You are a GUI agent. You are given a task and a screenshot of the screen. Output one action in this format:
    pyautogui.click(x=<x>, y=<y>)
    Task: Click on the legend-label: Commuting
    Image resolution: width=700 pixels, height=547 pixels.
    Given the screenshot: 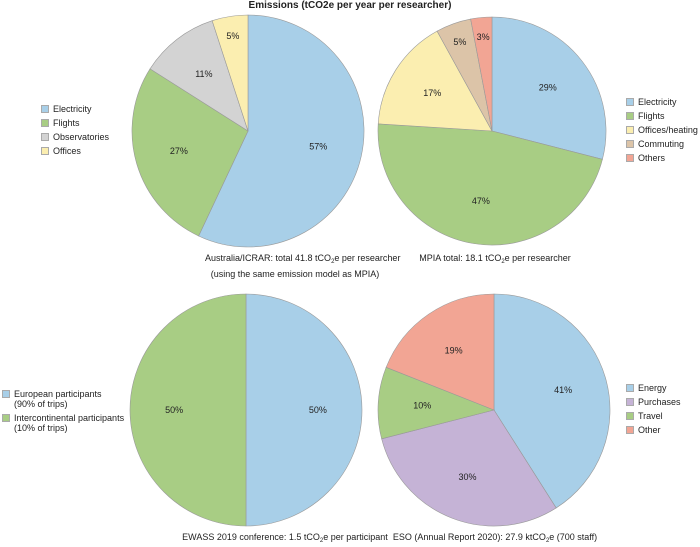 What is the action you would take?
    pyautogui.click(x=661, y=144)
    